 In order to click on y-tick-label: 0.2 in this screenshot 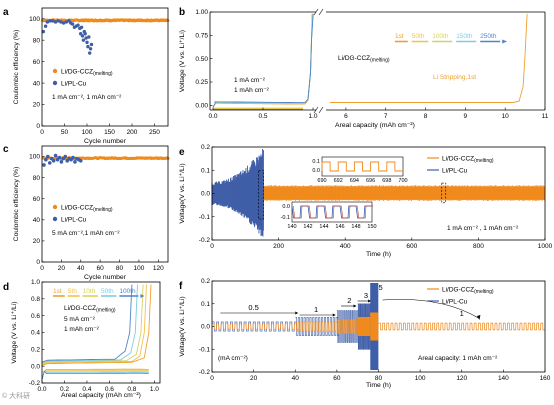, I will do `click(205, 147)`.